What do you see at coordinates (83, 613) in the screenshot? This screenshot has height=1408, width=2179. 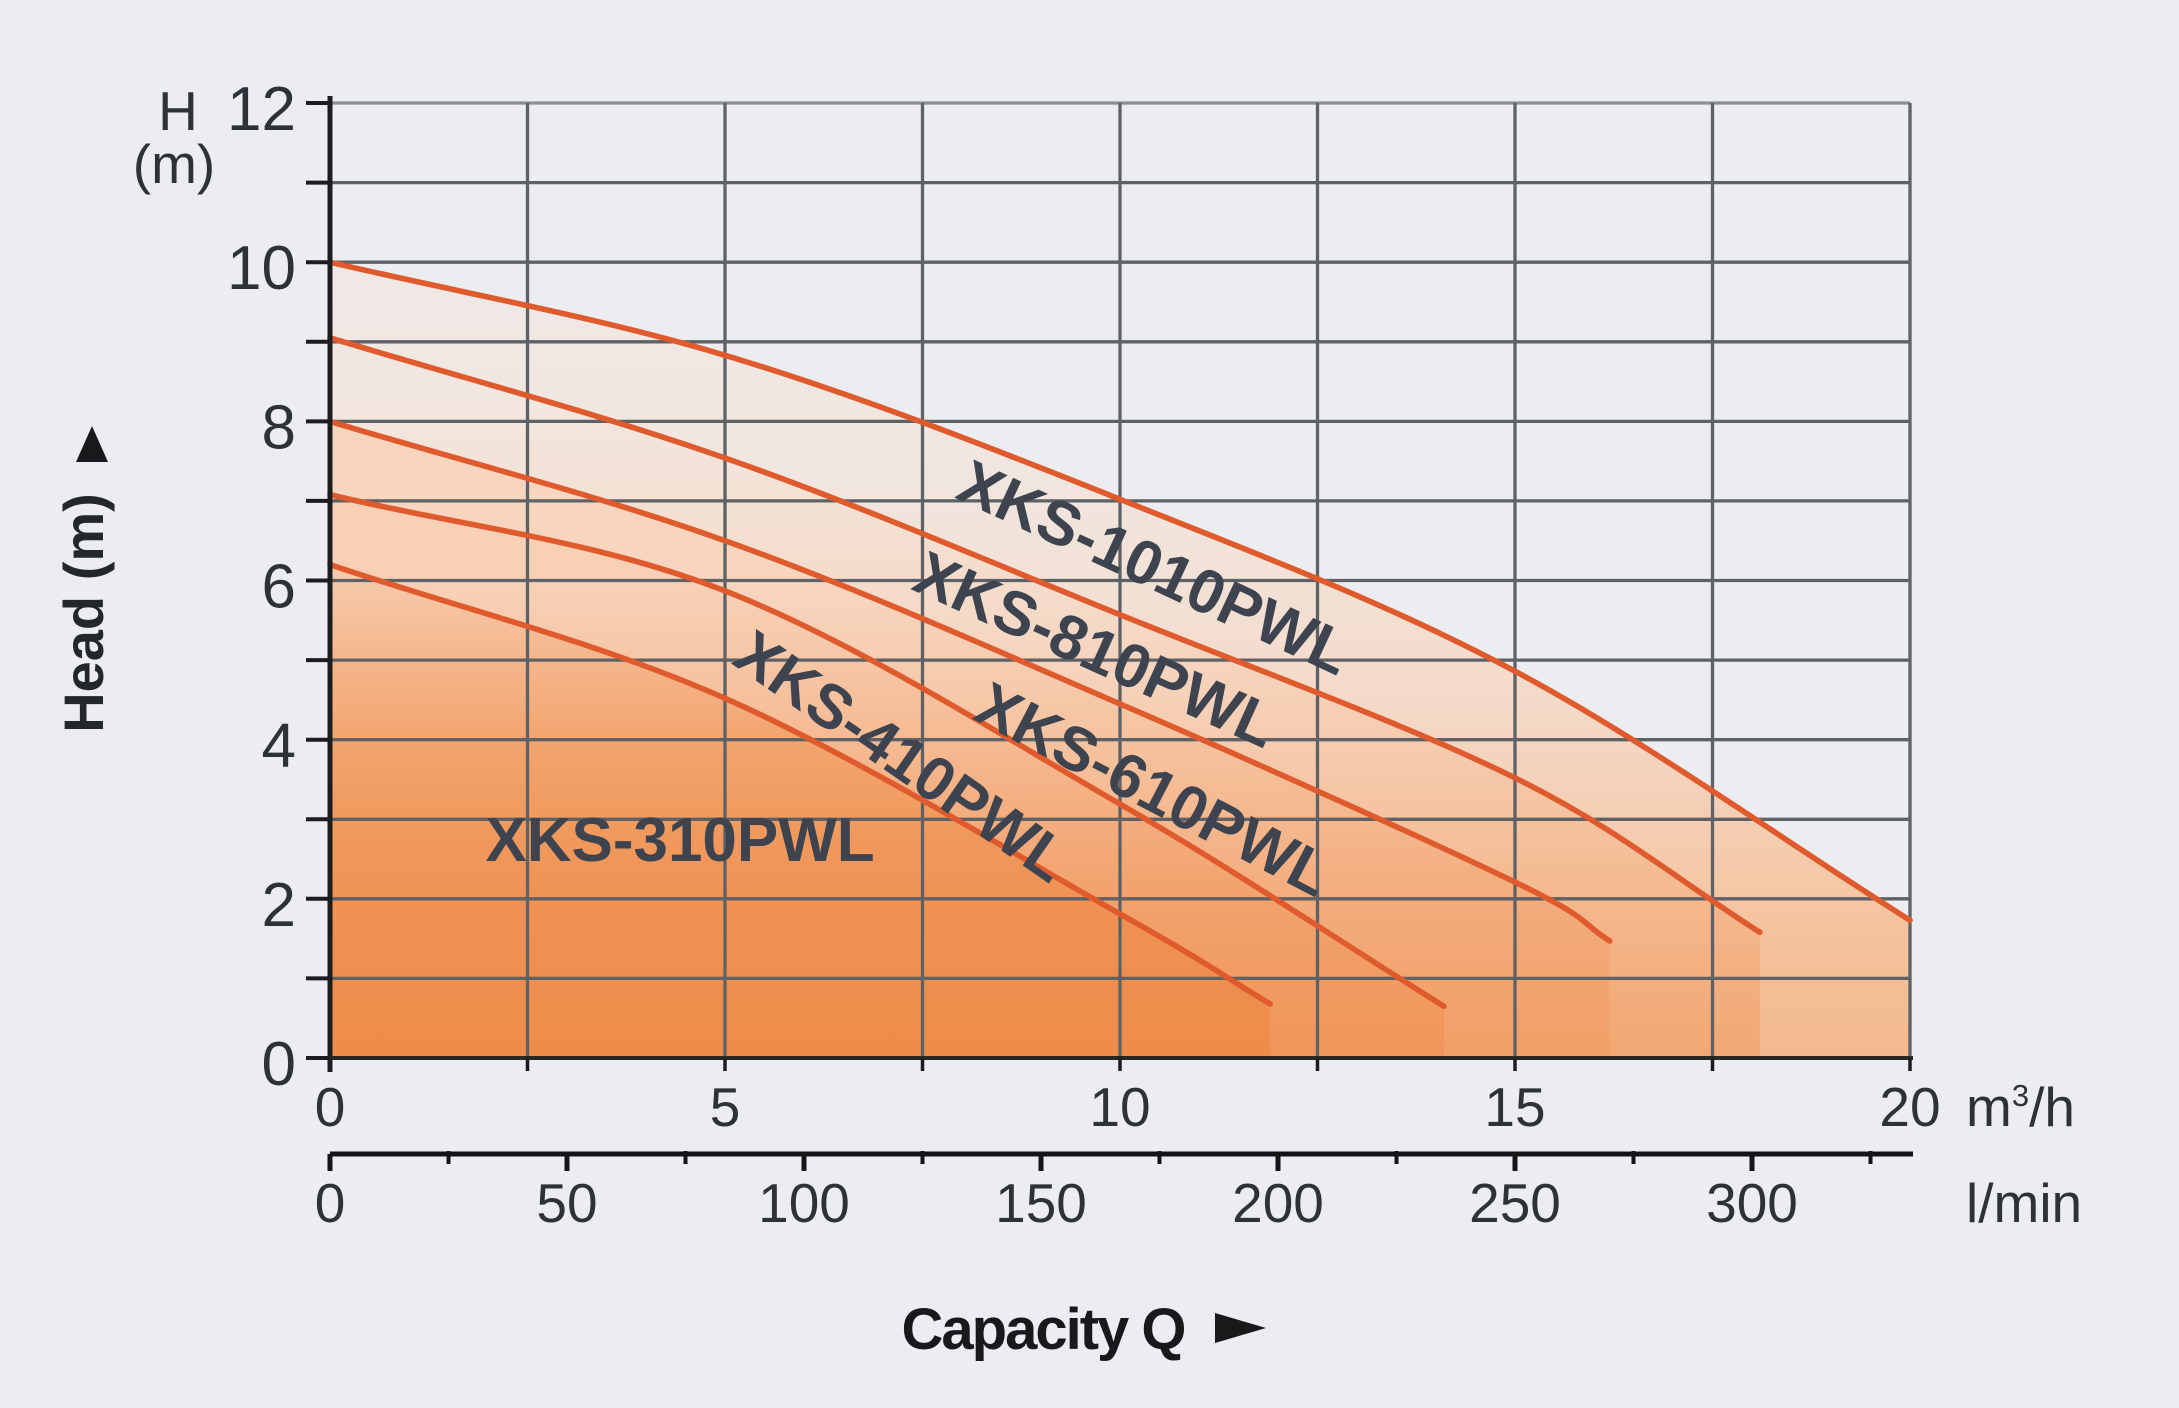 I see `svg-text: Head (m)` at bounding box center [83, 613].